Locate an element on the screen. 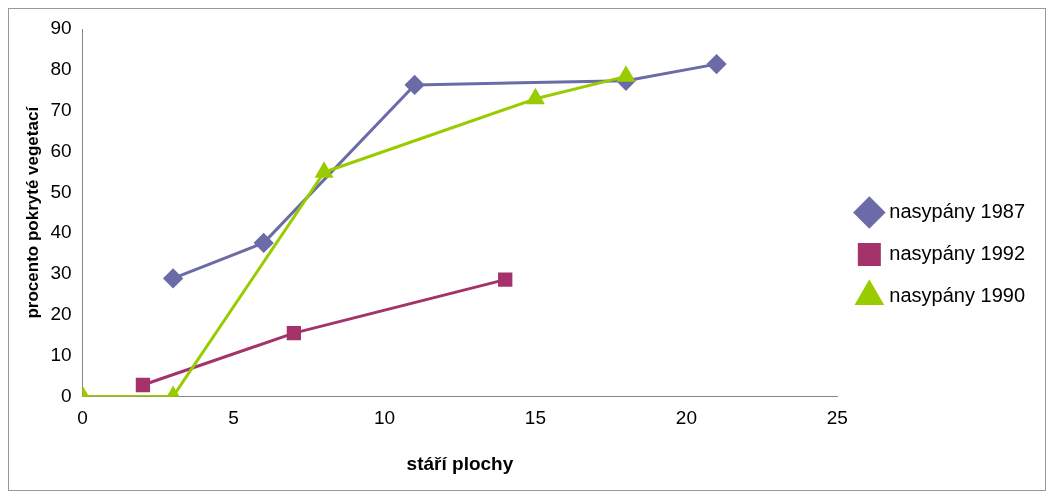 Image resolution: width=1054 pixels, height=499 pixels. y-tick-label: 0 is located at coordinates (66, 395).